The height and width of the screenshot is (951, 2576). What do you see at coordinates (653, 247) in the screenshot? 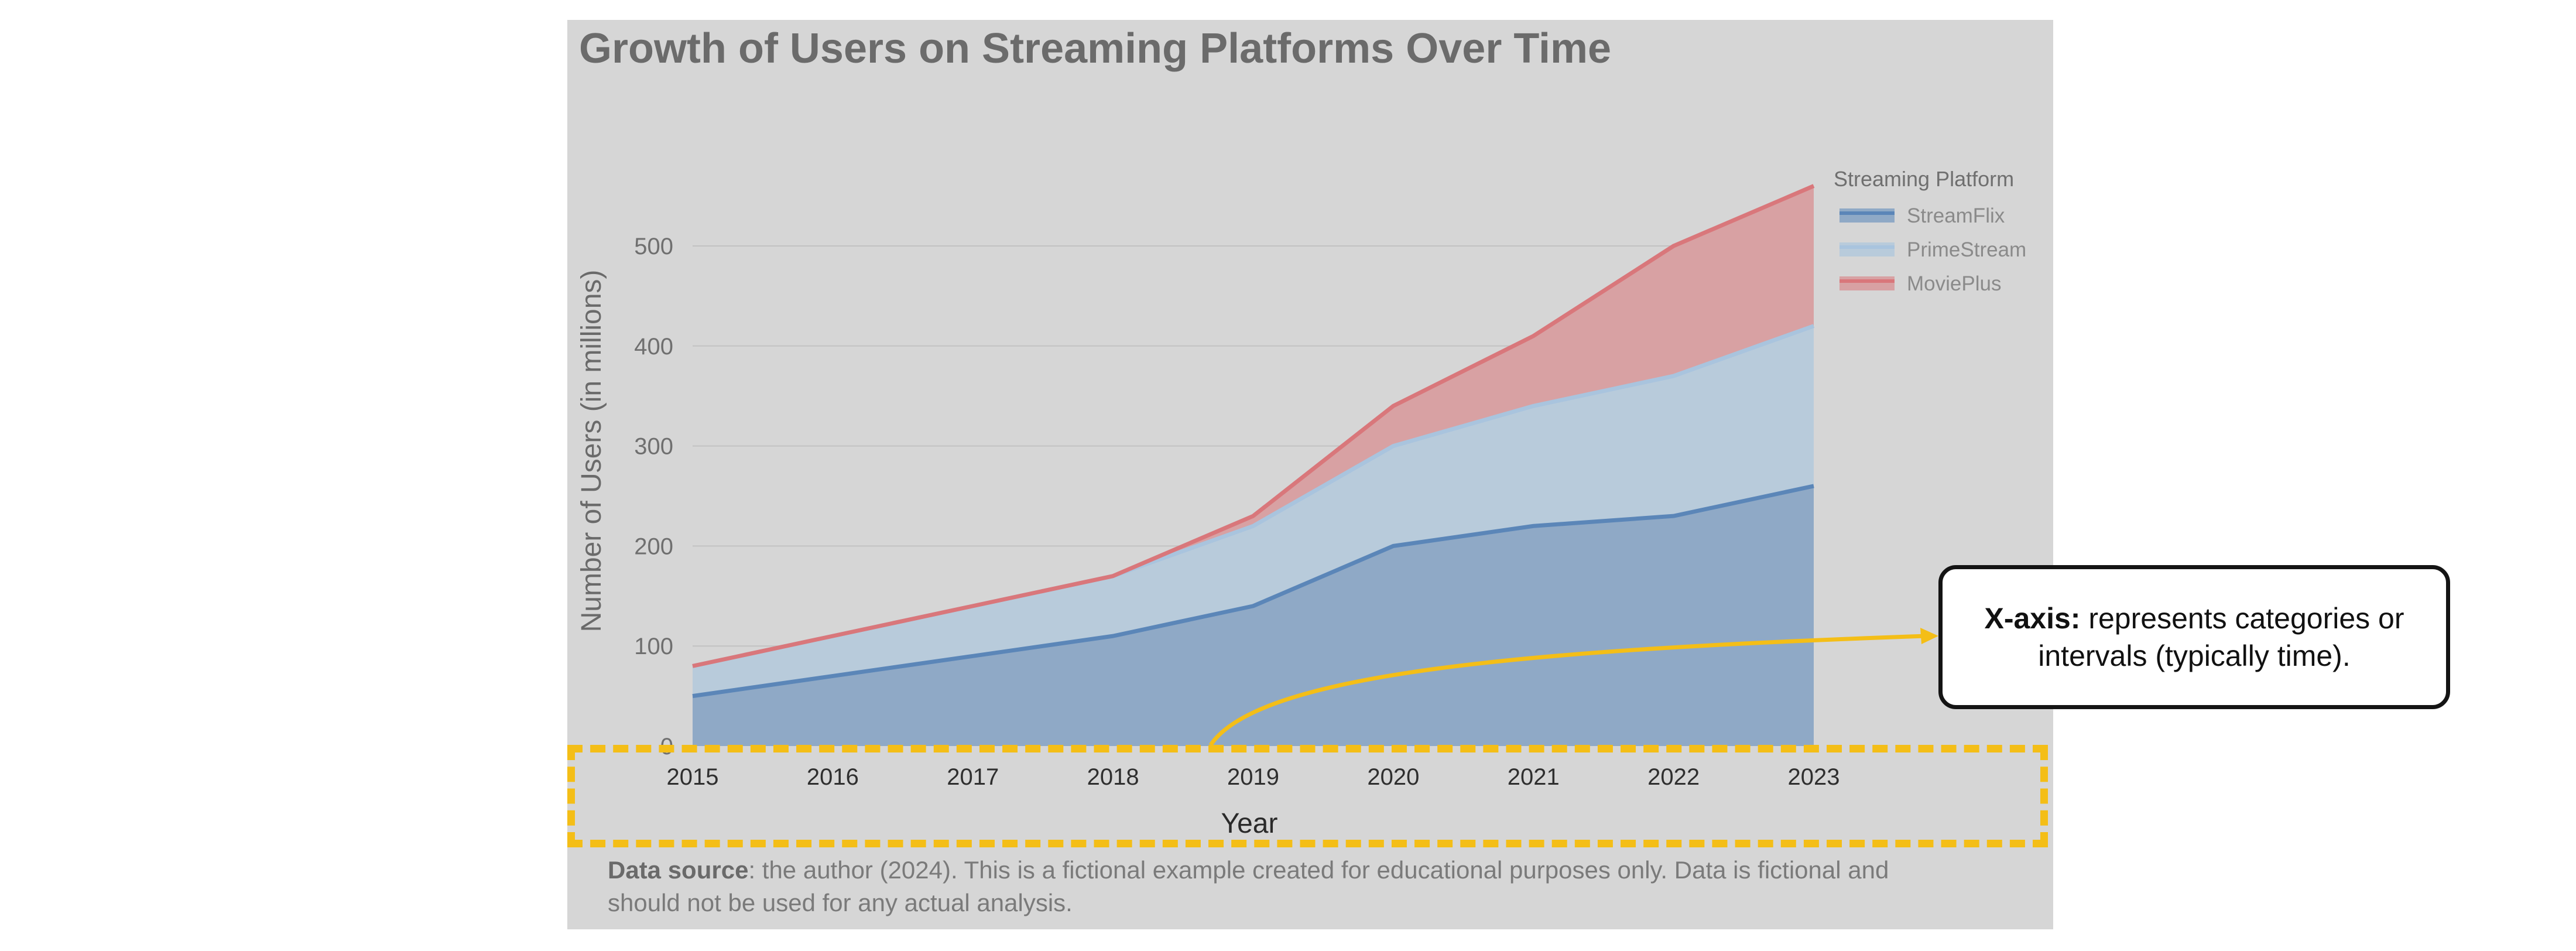
I see `y-tick-label-500: 500` at bounding box center [653, 247].